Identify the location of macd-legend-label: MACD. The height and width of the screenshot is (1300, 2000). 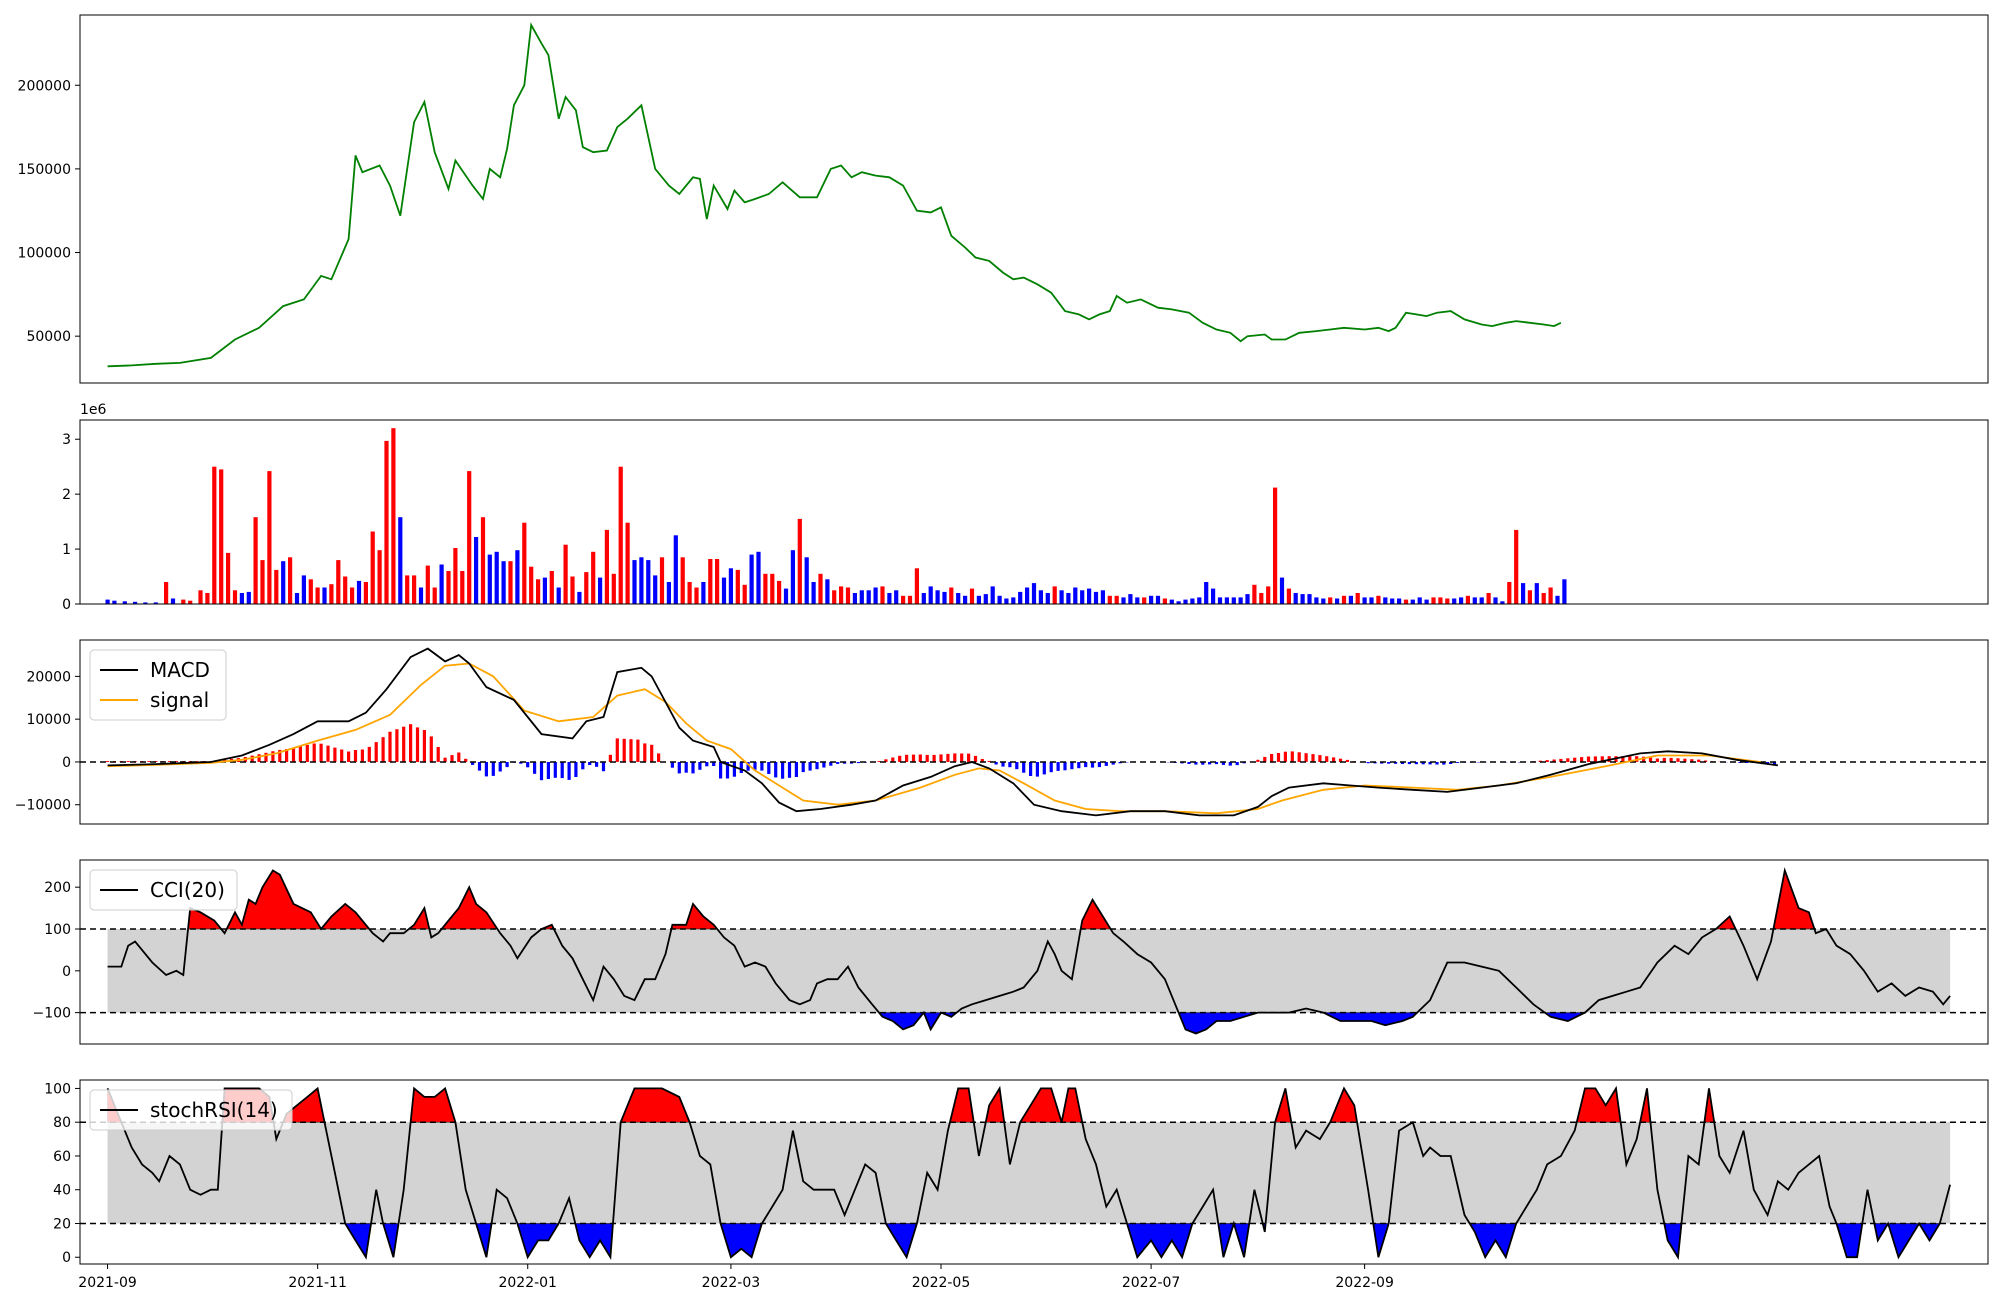
(180, 670).